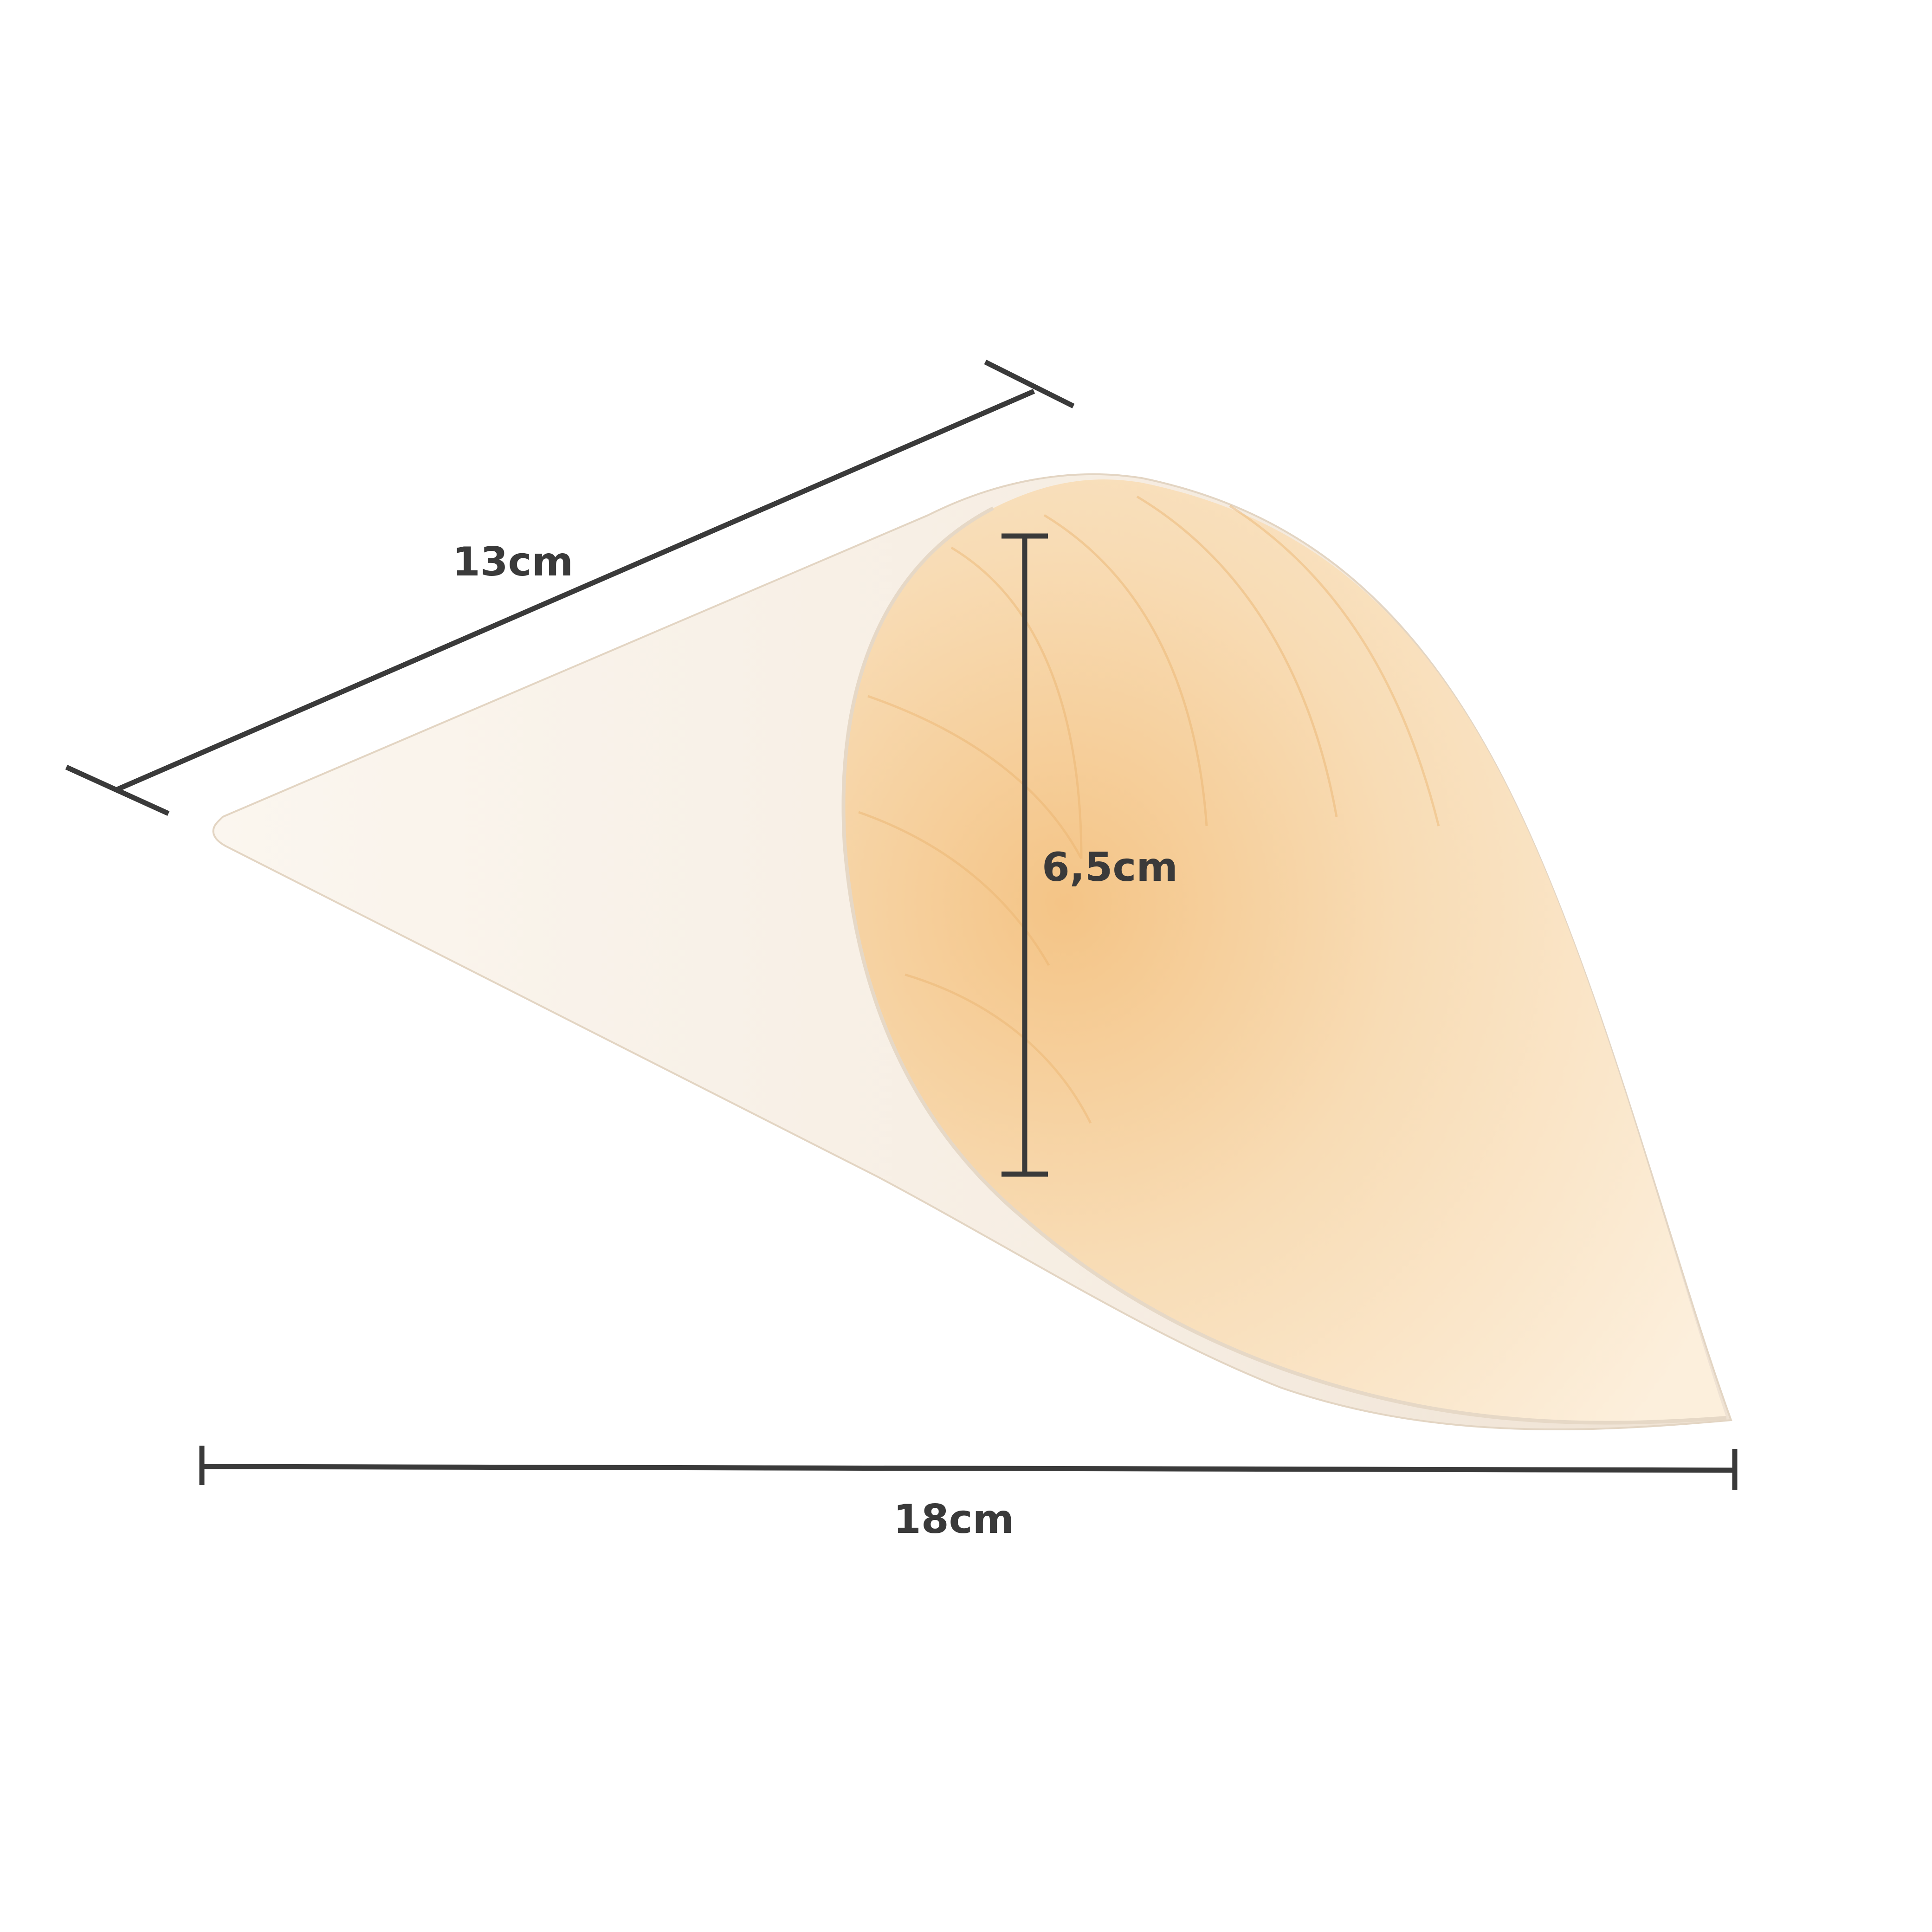 This screenshot has height=1932, width=1932. What do you see at coordinates (968, 1494) in the screenshot?
I see `dimension-width: 18cm` at bounding box center [968, 1494].